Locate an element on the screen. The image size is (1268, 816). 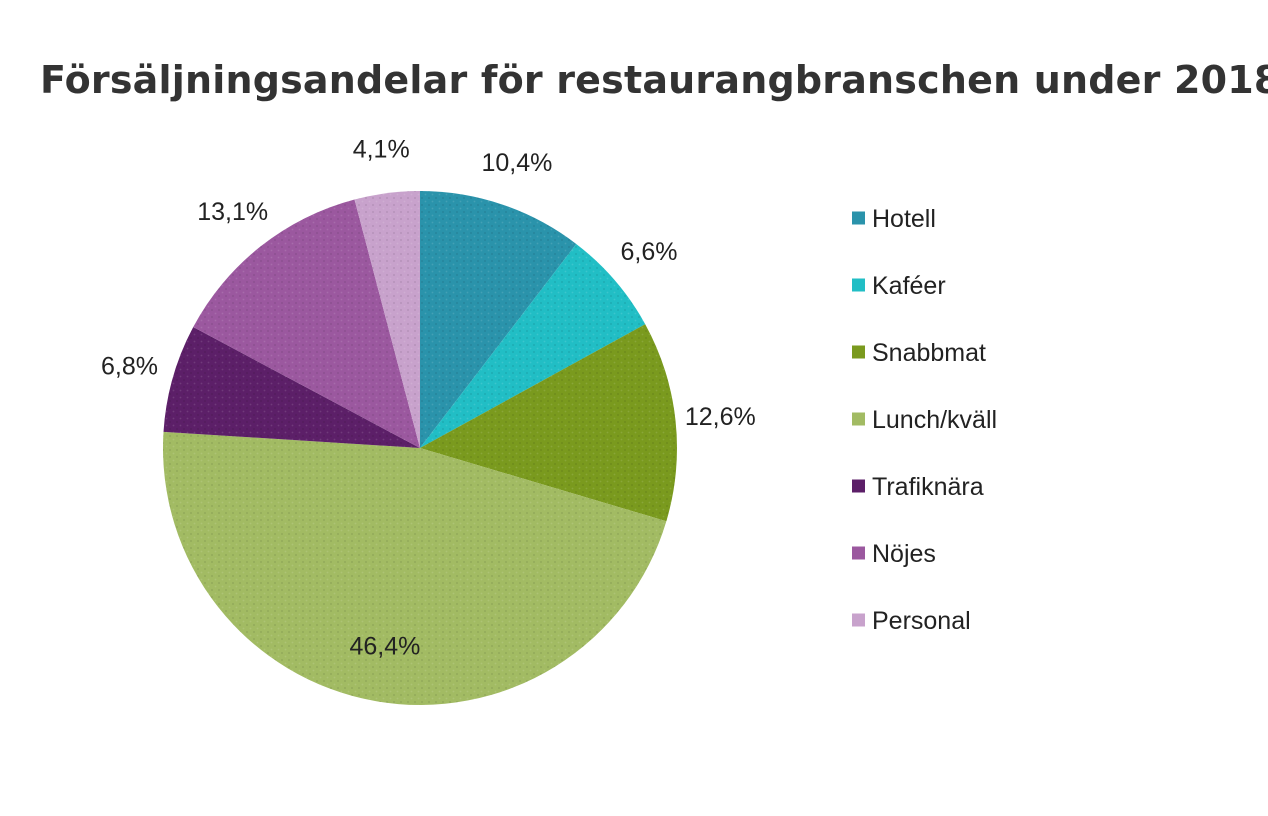
legend-item-lunch-kväll: Lunch/kväll is located at coordinates (924, 420).